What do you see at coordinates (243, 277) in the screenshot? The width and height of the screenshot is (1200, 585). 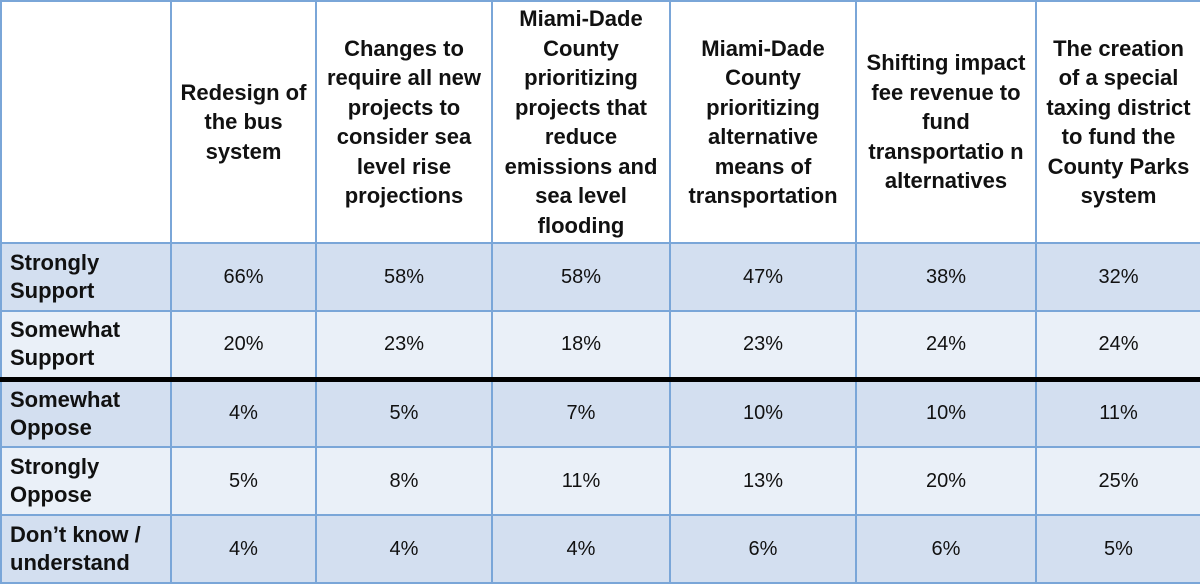 I see `table-cell: 66%` at bounding box center [243, 277].